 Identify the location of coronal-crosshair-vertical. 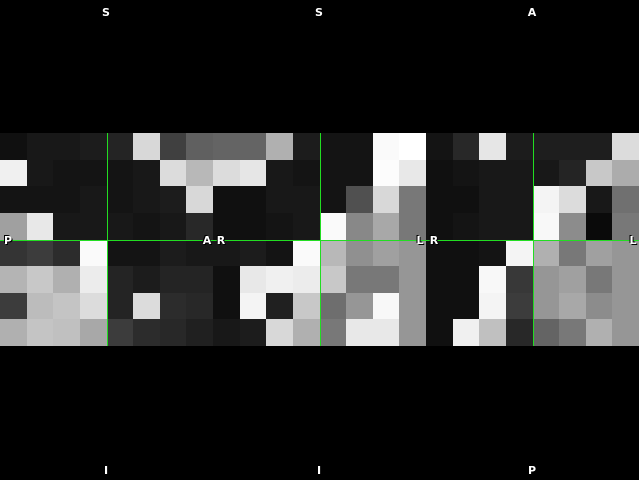
(320, 239).